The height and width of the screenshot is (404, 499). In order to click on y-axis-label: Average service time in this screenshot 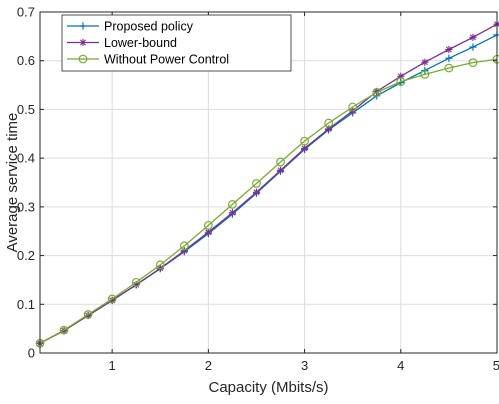, I will do `click(12, 183)`.